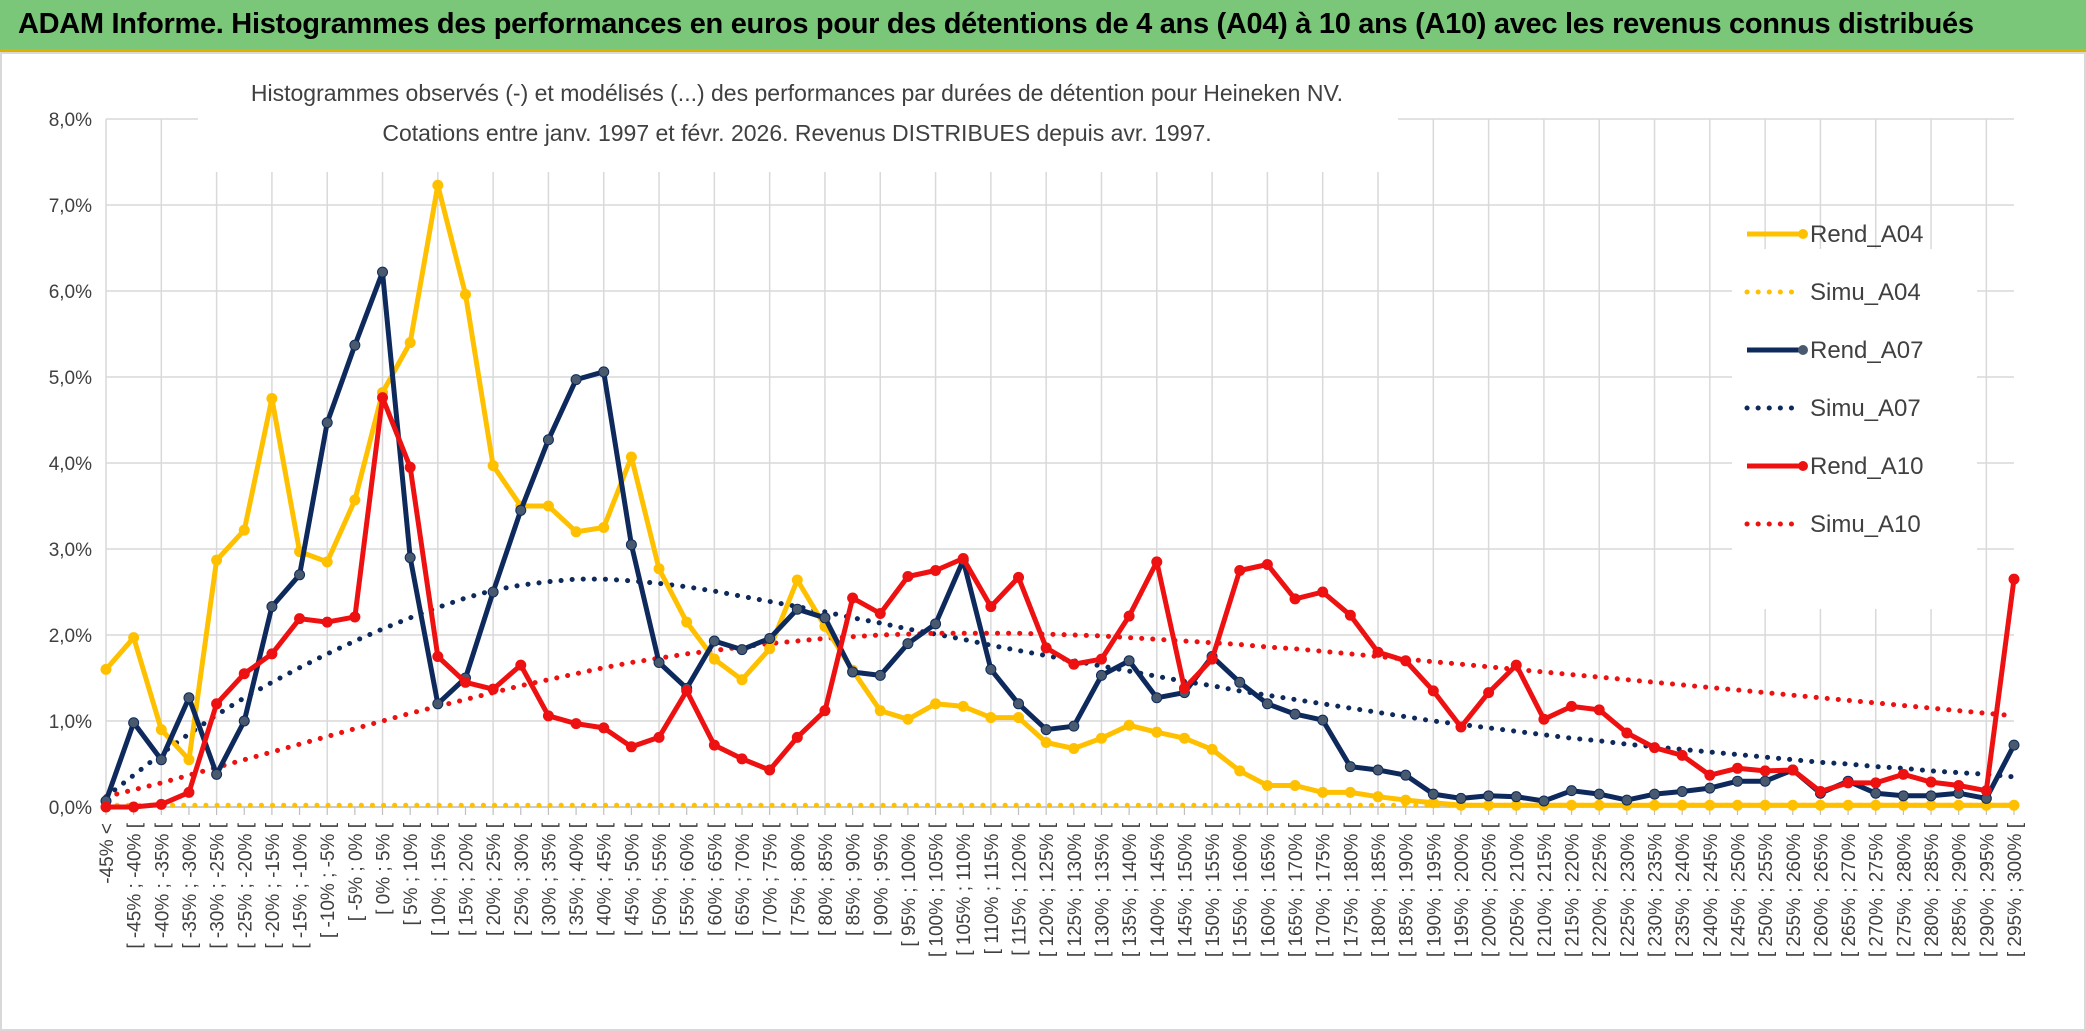 The image size is (2086, 1031). I want to click on x-tick-label: [ 265% ; 270% [, so click(1849, 889).